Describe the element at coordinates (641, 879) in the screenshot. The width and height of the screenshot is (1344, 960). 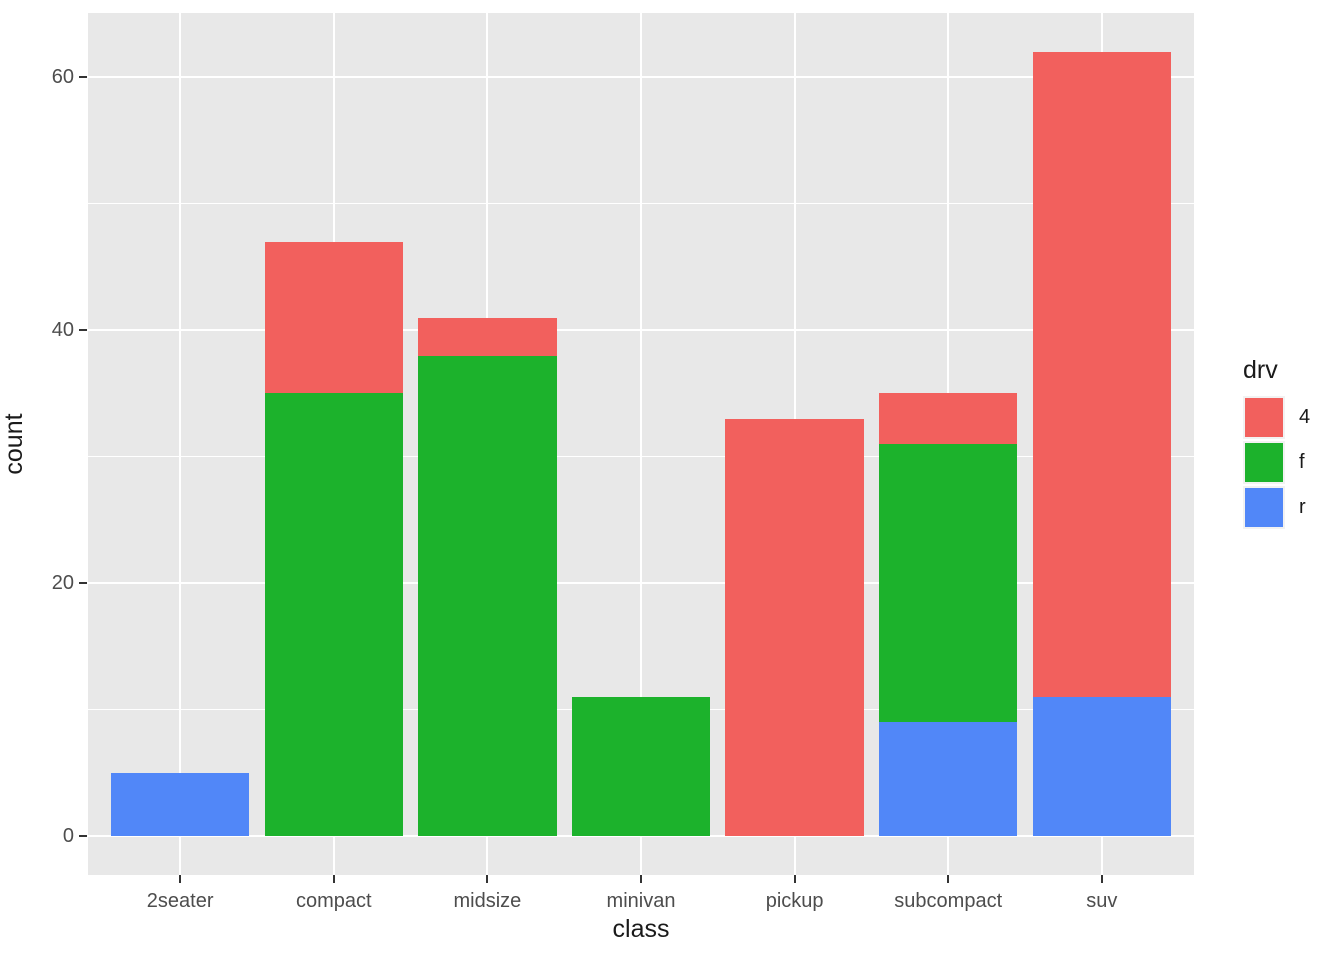
I see `x-tick-mark-minivan` at that location.